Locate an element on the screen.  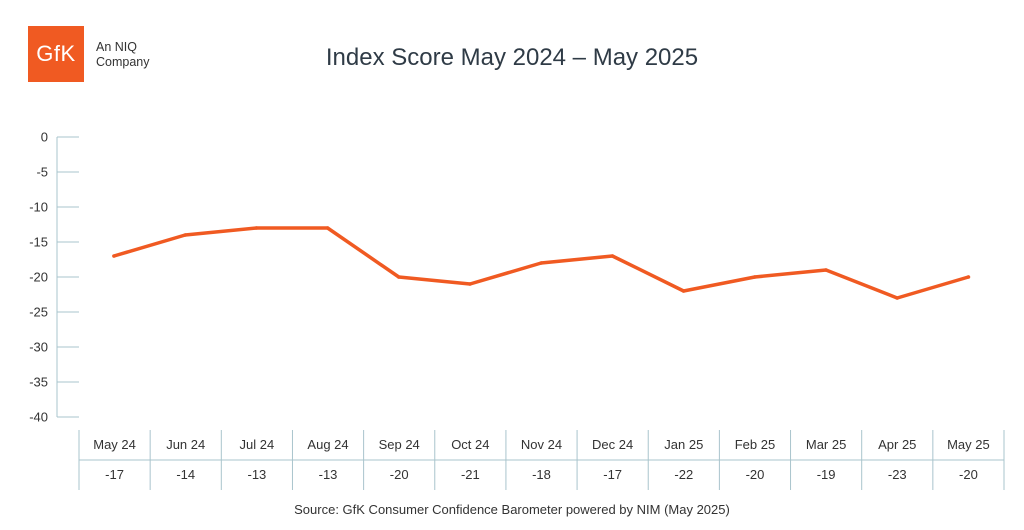
x-category-label: Jul 24 is located at coordinates (257, 444).